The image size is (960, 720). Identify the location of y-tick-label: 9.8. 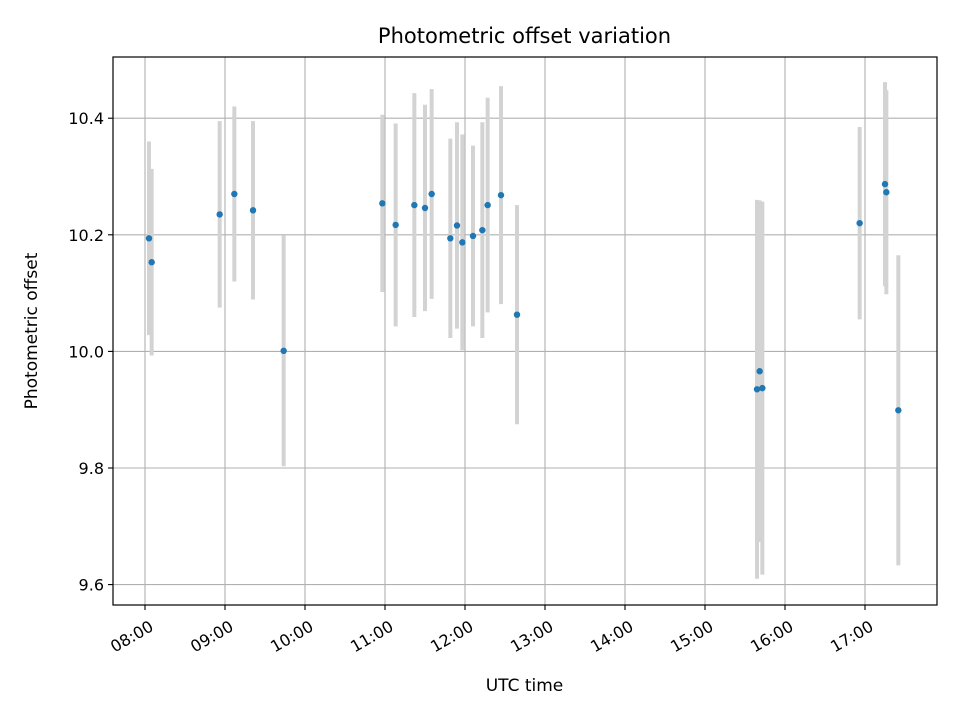
(91, 468).